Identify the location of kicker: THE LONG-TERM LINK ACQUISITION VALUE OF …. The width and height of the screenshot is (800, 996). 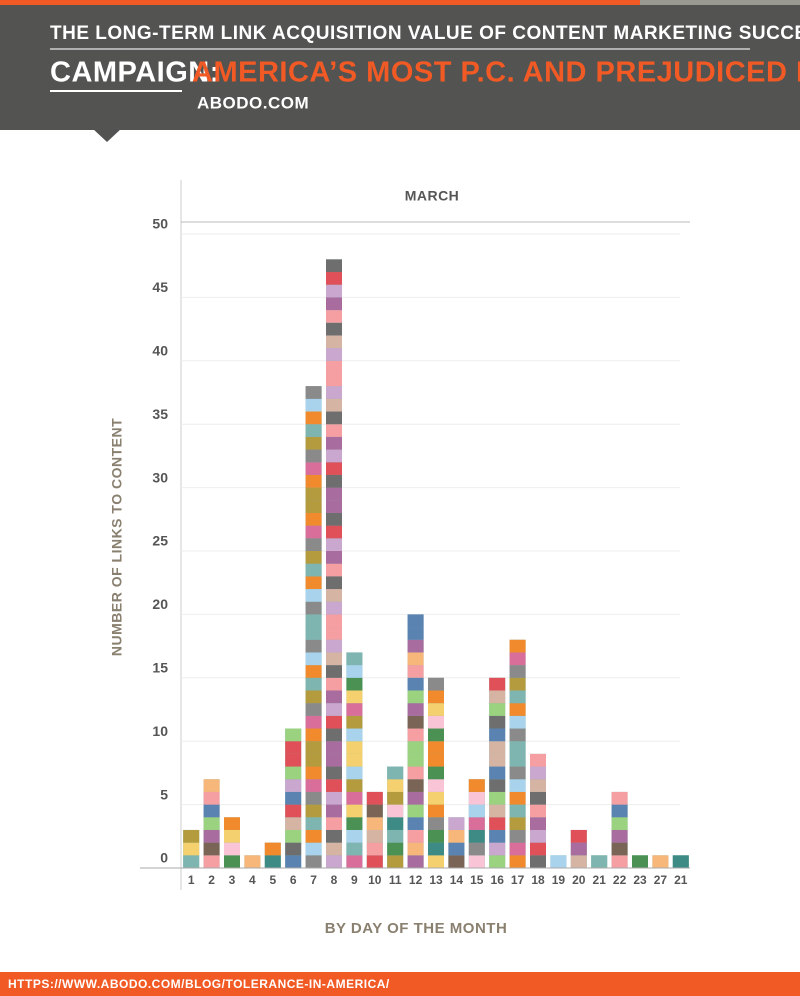
(425, 33).